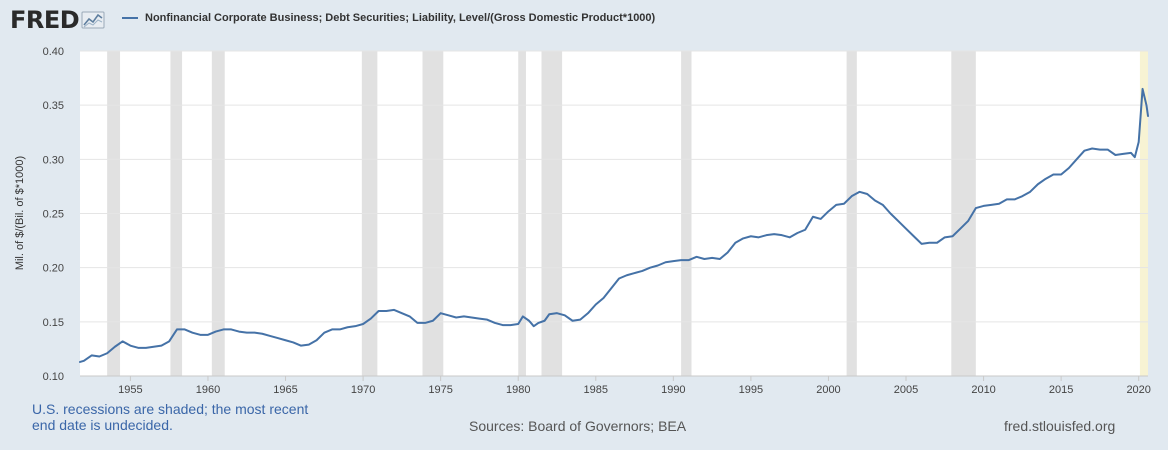  Describe the element at coordinates (53, 377) in the screenshot. I see `y-tick-label: 0.10` at that location.